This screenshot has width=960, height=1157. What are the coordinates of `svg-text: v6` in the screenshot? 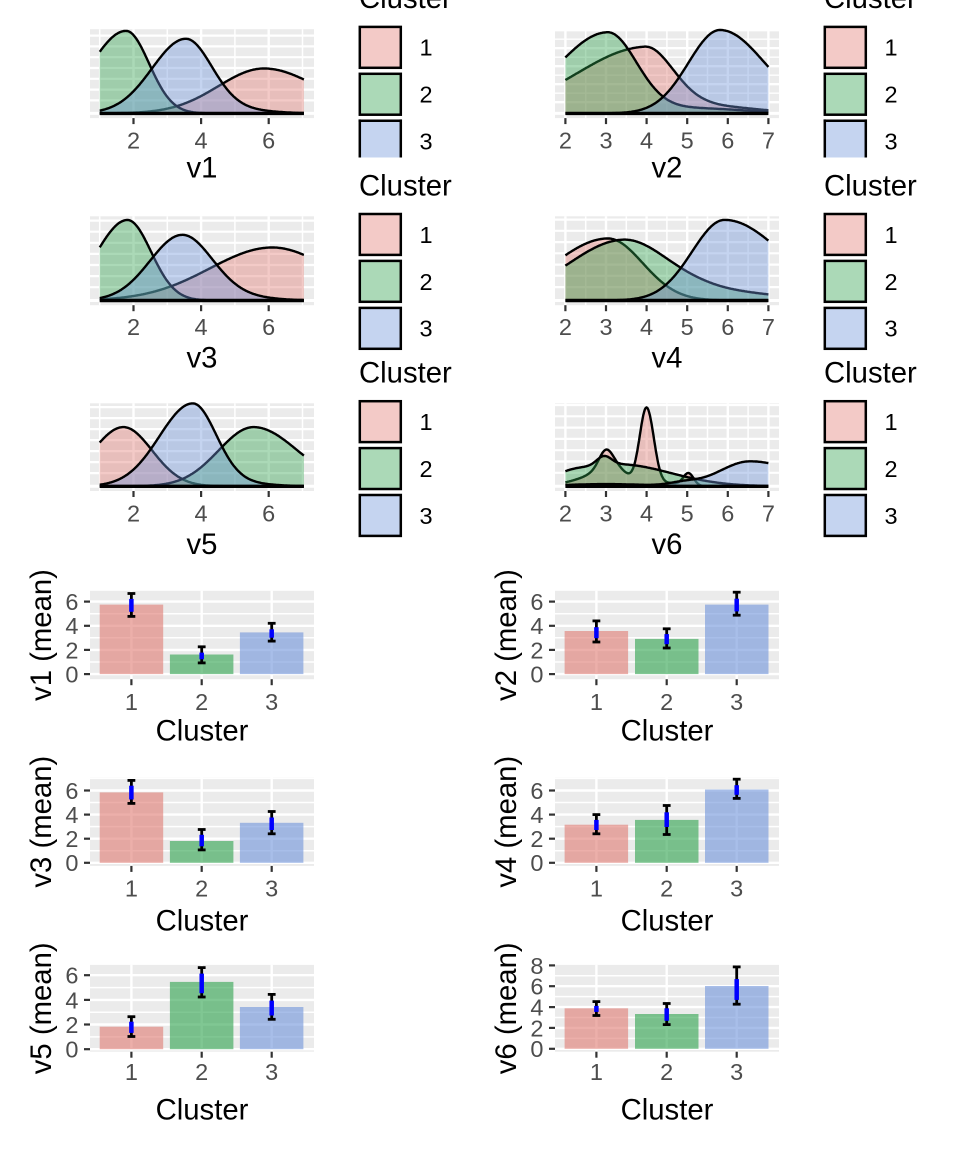 It's located at (667, 544).